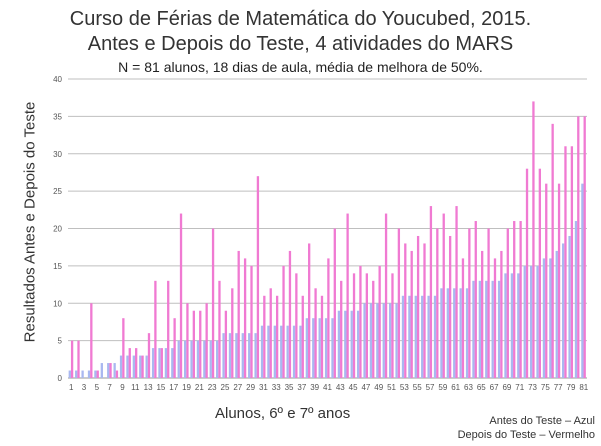 The height and width of the screenshot is (446, 601). Describe the element at coordinates (468, 387) in the screenshot. I see `x-tick-label: 63` at that location.